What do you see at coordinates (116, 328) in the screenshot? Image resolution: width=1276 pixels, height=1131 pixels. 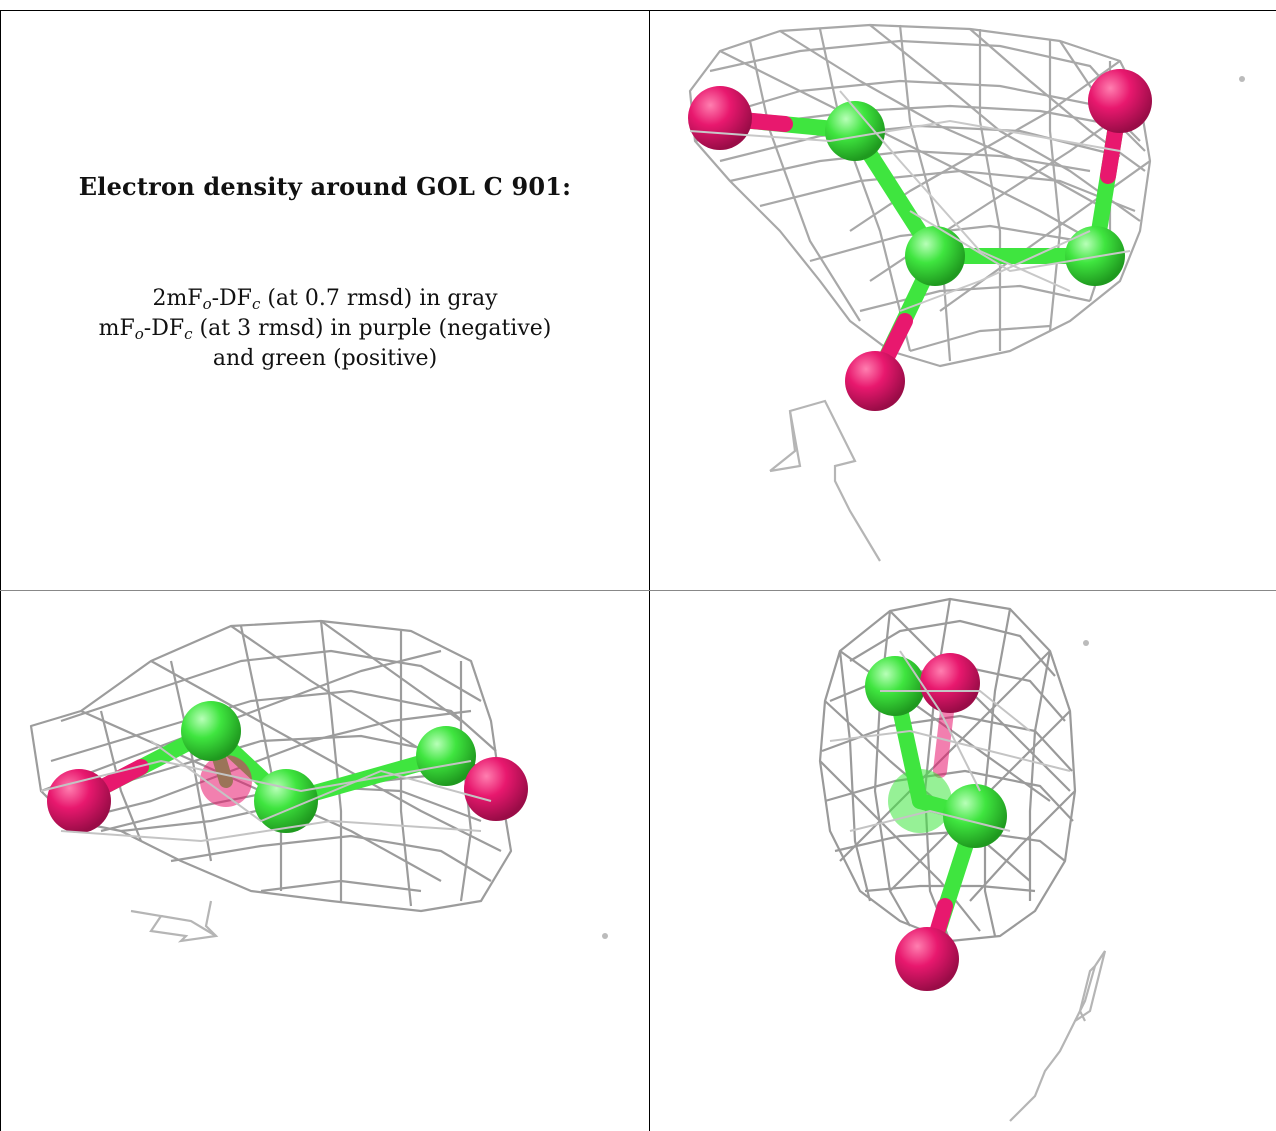 I see `legend-line2-prefix: mF` at bounding box center [116, 328].